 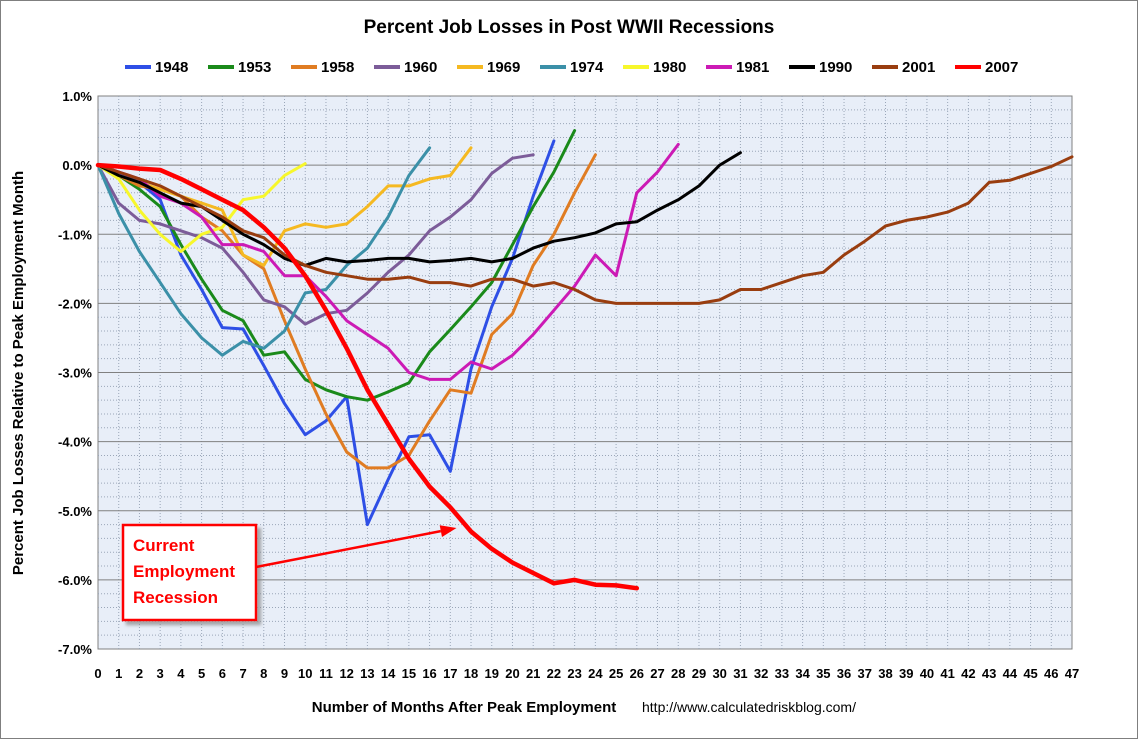 What do you see at coordinates (835, 67) in the screenshot?
I see `legend-label-1990: 1990` at bounding box center [835, 67].